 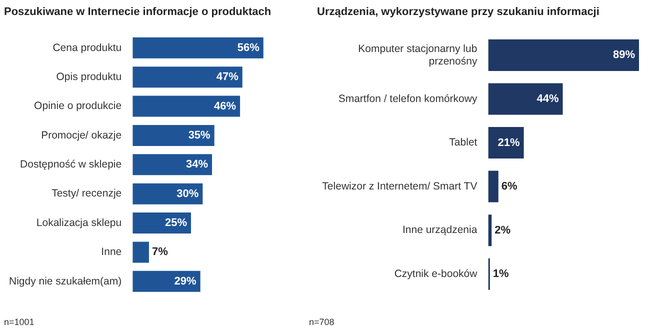 What do you see at coordinates (225, 106) in the screenshot?
I see `data-label: 46%` at bounding box center [225, 106].